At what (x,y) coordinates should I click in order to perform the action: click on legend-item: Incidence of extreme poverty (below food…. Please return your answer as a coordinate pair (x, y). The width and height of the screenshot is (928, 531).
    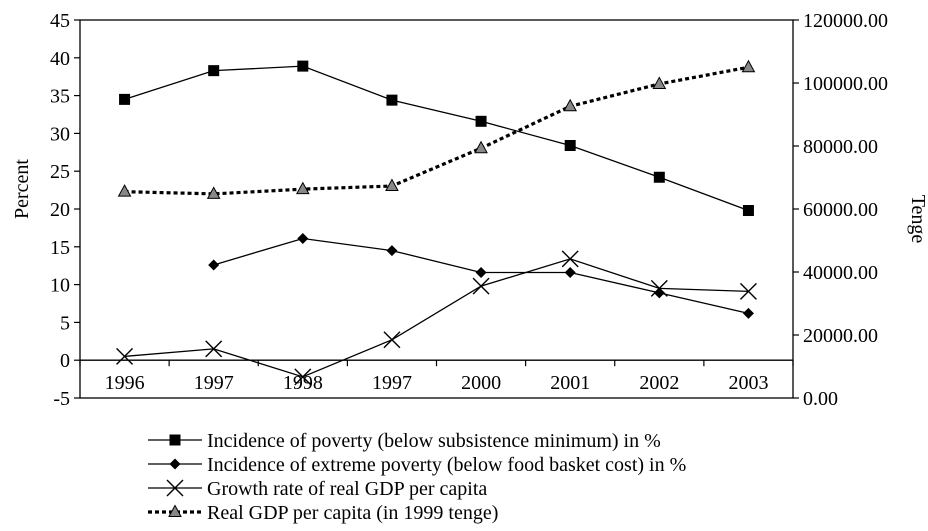
    Looking at the image, I should click on (417, 465).